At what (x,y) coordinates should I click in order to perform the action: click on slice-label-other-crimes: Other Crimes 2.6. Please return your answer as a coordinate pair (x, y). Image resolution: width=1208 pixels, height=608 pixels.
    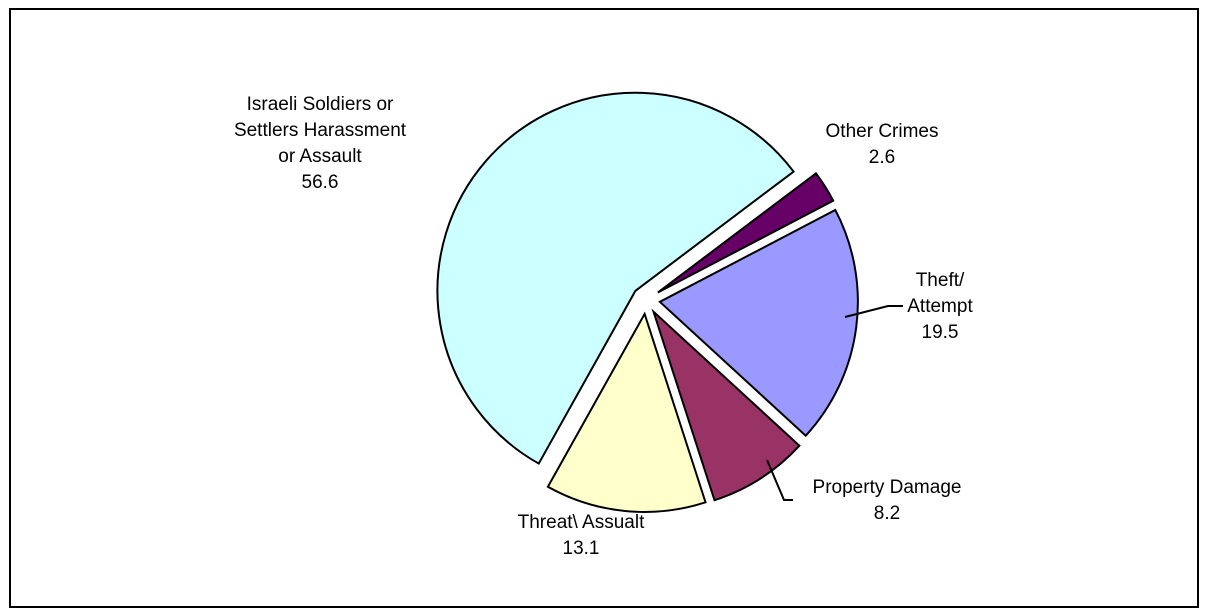
    Looking at the image, I should click on (882, 144).